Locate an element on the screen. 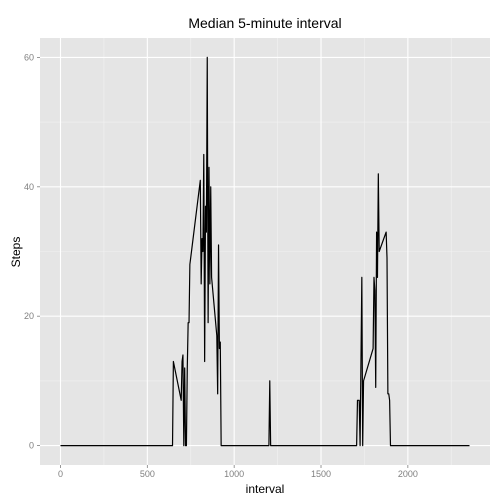 The width and height of the screenshot is (504, 504). x-axis-ticks: 0 500 1000 1500 2000 is located at coordinates (238, 472).